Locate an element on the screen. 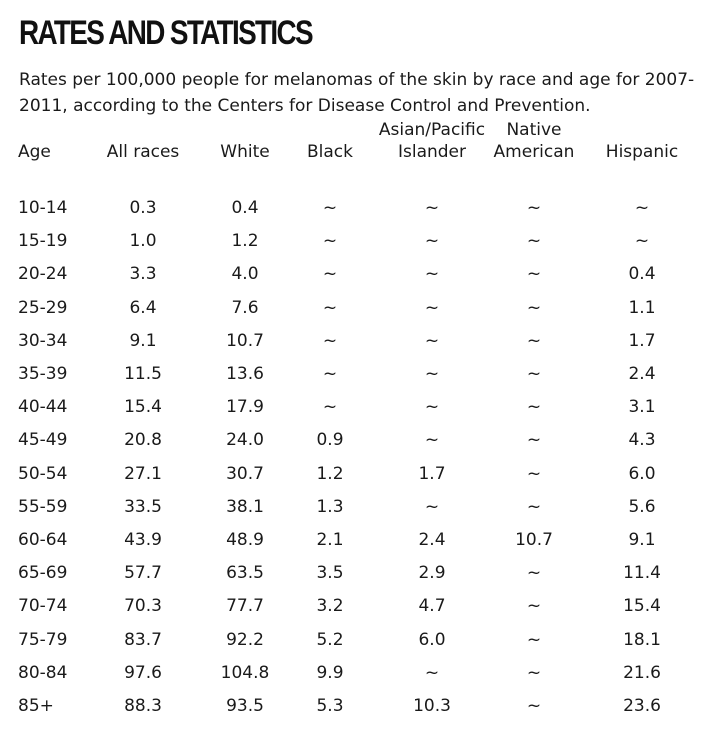 The height and width of the screenshot is (746, 710). rate-cell: 9.1 is located at coordinates (143, 340).